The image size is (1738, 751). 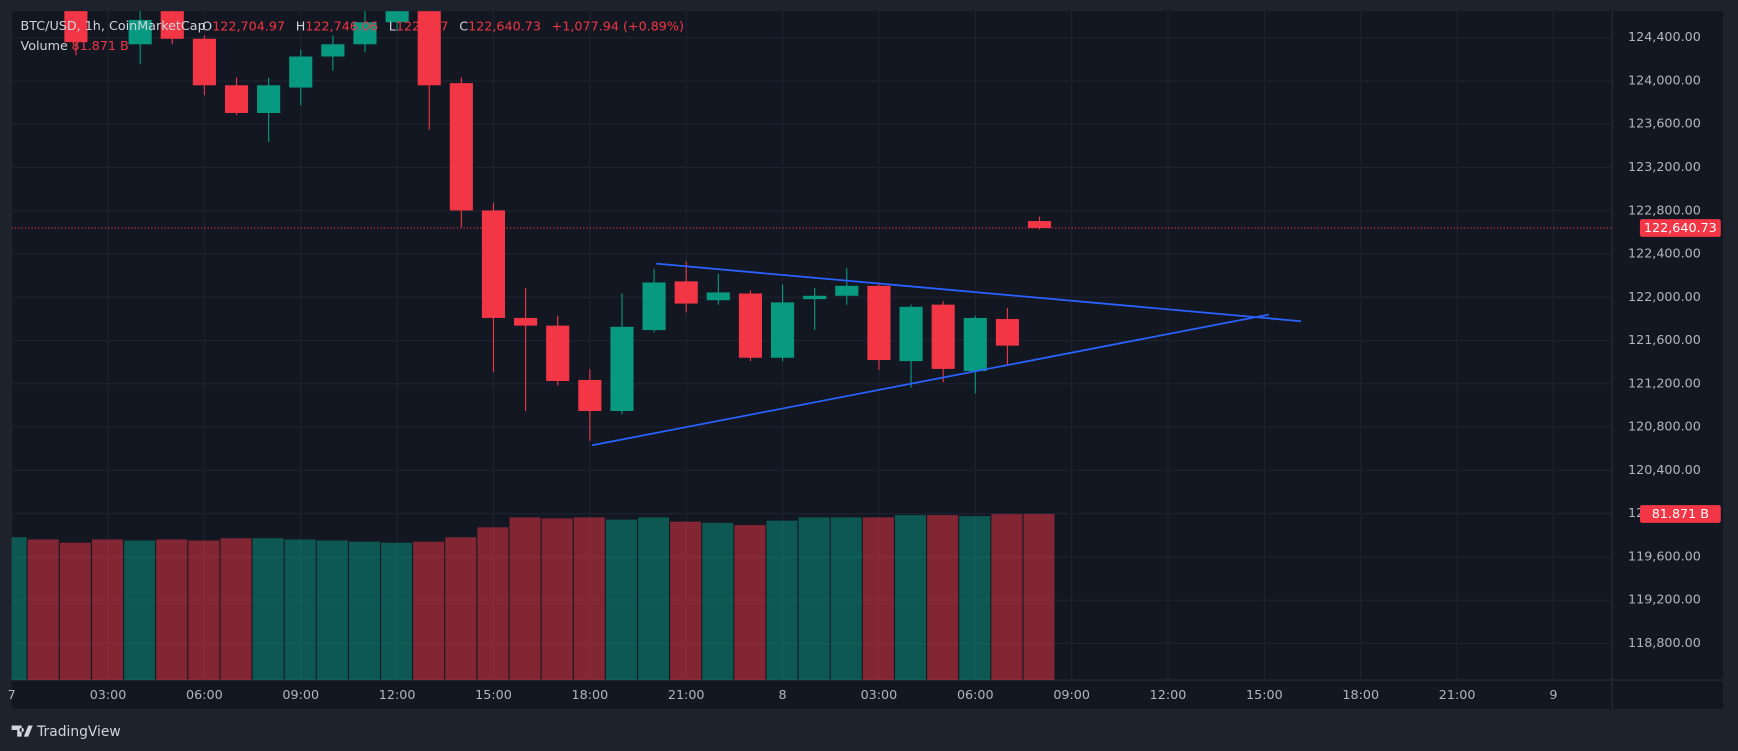 I want to click on brand: TradingView, so click(x=66, y=732).